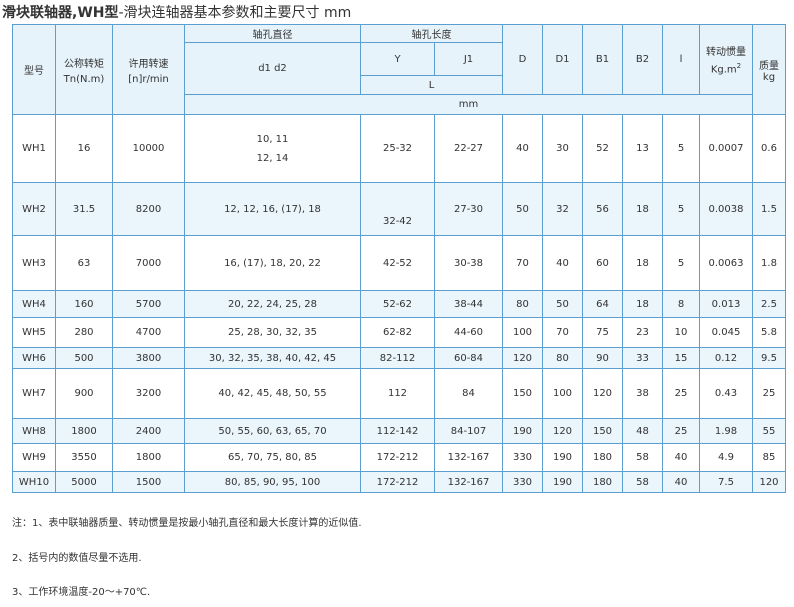 The height and width of the screenshot is (607, 794). I want to click on cell-D1: 80, so click(562, 358).